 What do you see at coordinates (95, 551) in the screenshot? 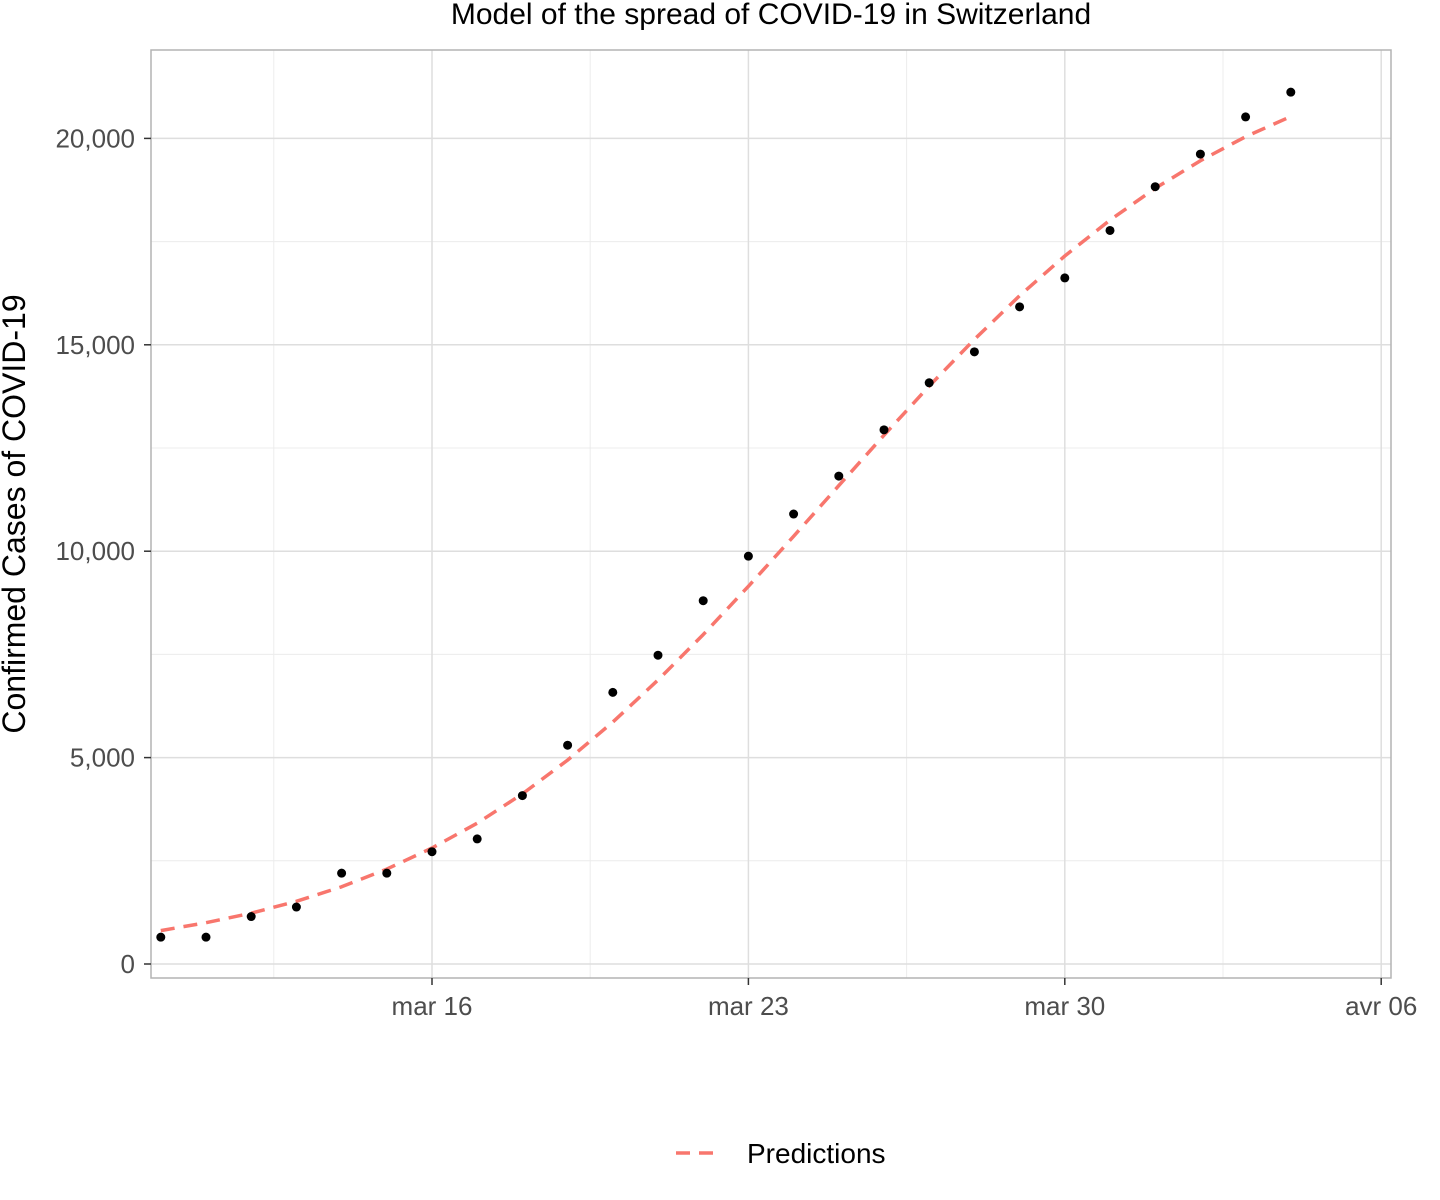
I see `y-tick-label: 10,000` at bounding box center [95, 551].